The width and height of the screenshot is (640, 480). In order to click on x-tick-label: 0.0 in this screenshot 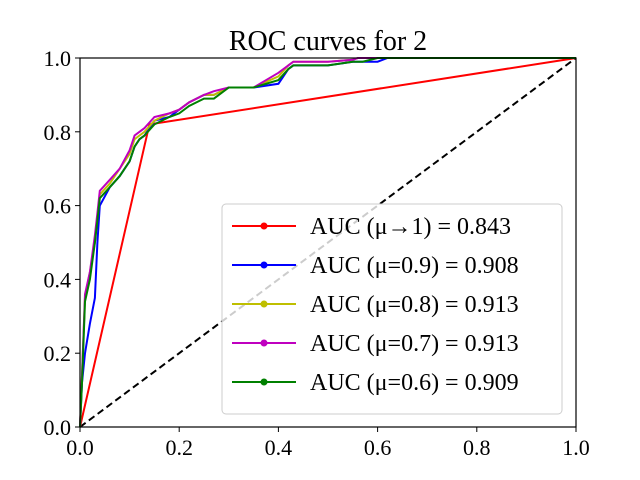, I will do `click(80, 447)`.